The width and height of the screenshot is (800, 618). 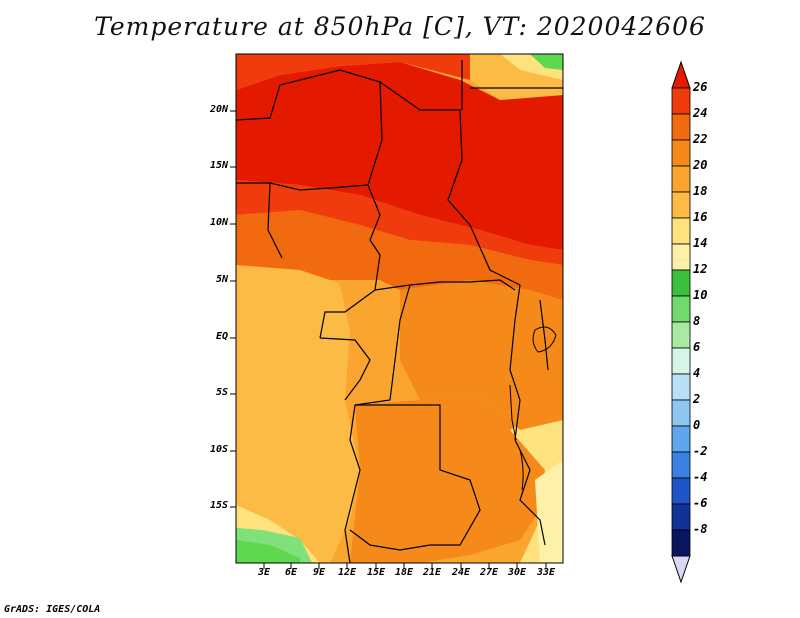 What do you see at coordinates (221, 392) in the screenshot?
I see `lat-label: 5S` at bounding box center [221, 392].